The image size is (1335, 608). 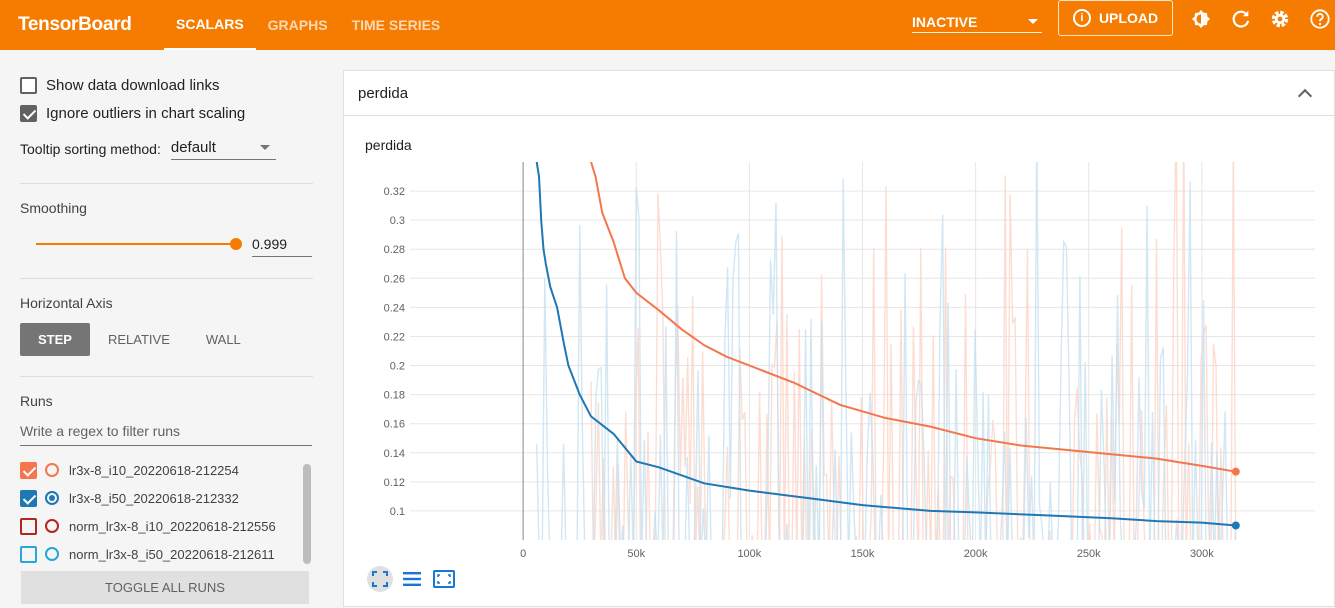 What do you see at coordinates (307, 514) in the screenshot?
I see `runs-scrollbar` at bounding box center [307, 514].